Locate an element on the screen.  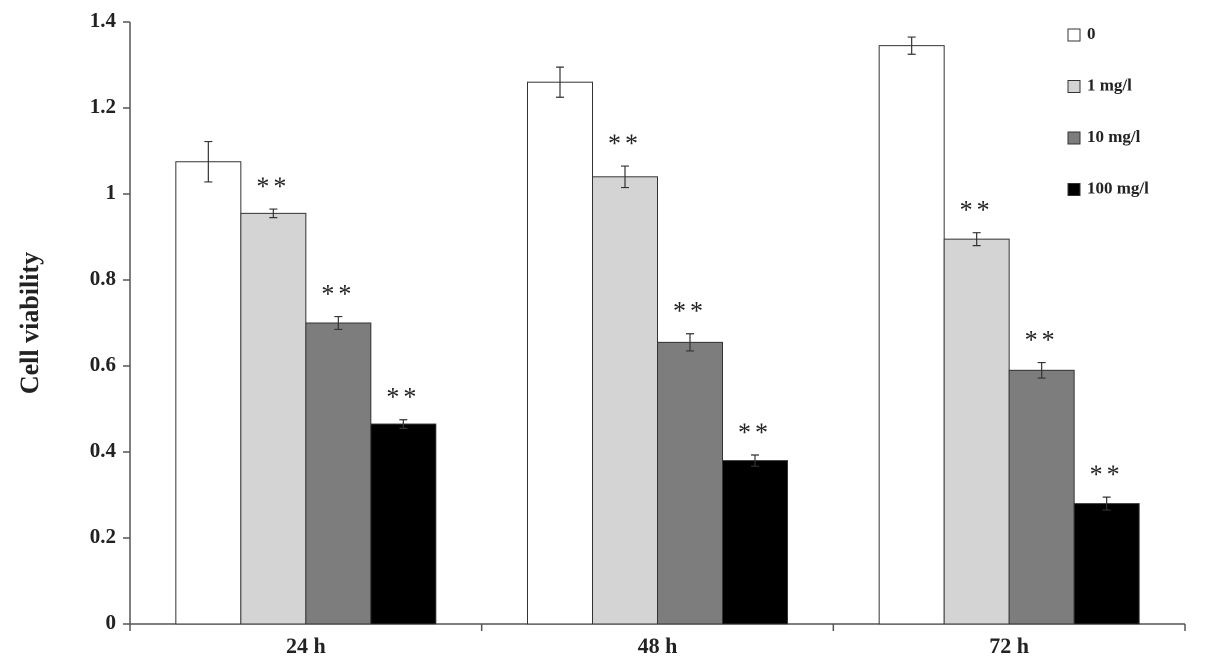
y-tick-label: 0 is located at coordinates (111, 622).